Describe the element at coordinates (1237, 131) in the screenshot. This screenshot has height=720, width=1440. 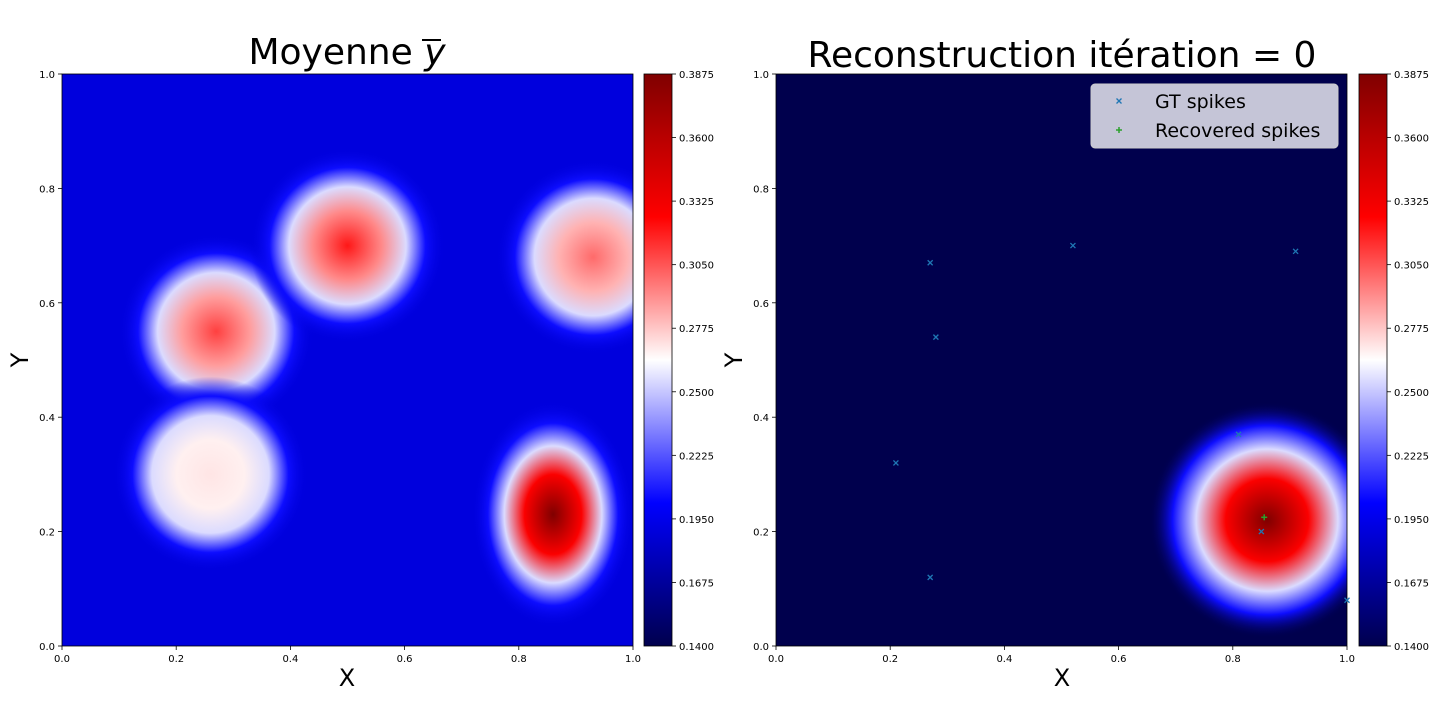
I see `legend-label: Recovered spikes` at that location.